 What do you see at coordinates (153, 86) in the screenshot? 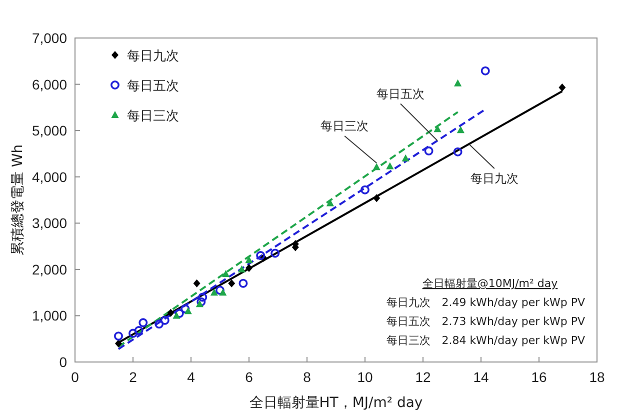
I see `legend-label: 每日五次` at bounding box center [153, 86].